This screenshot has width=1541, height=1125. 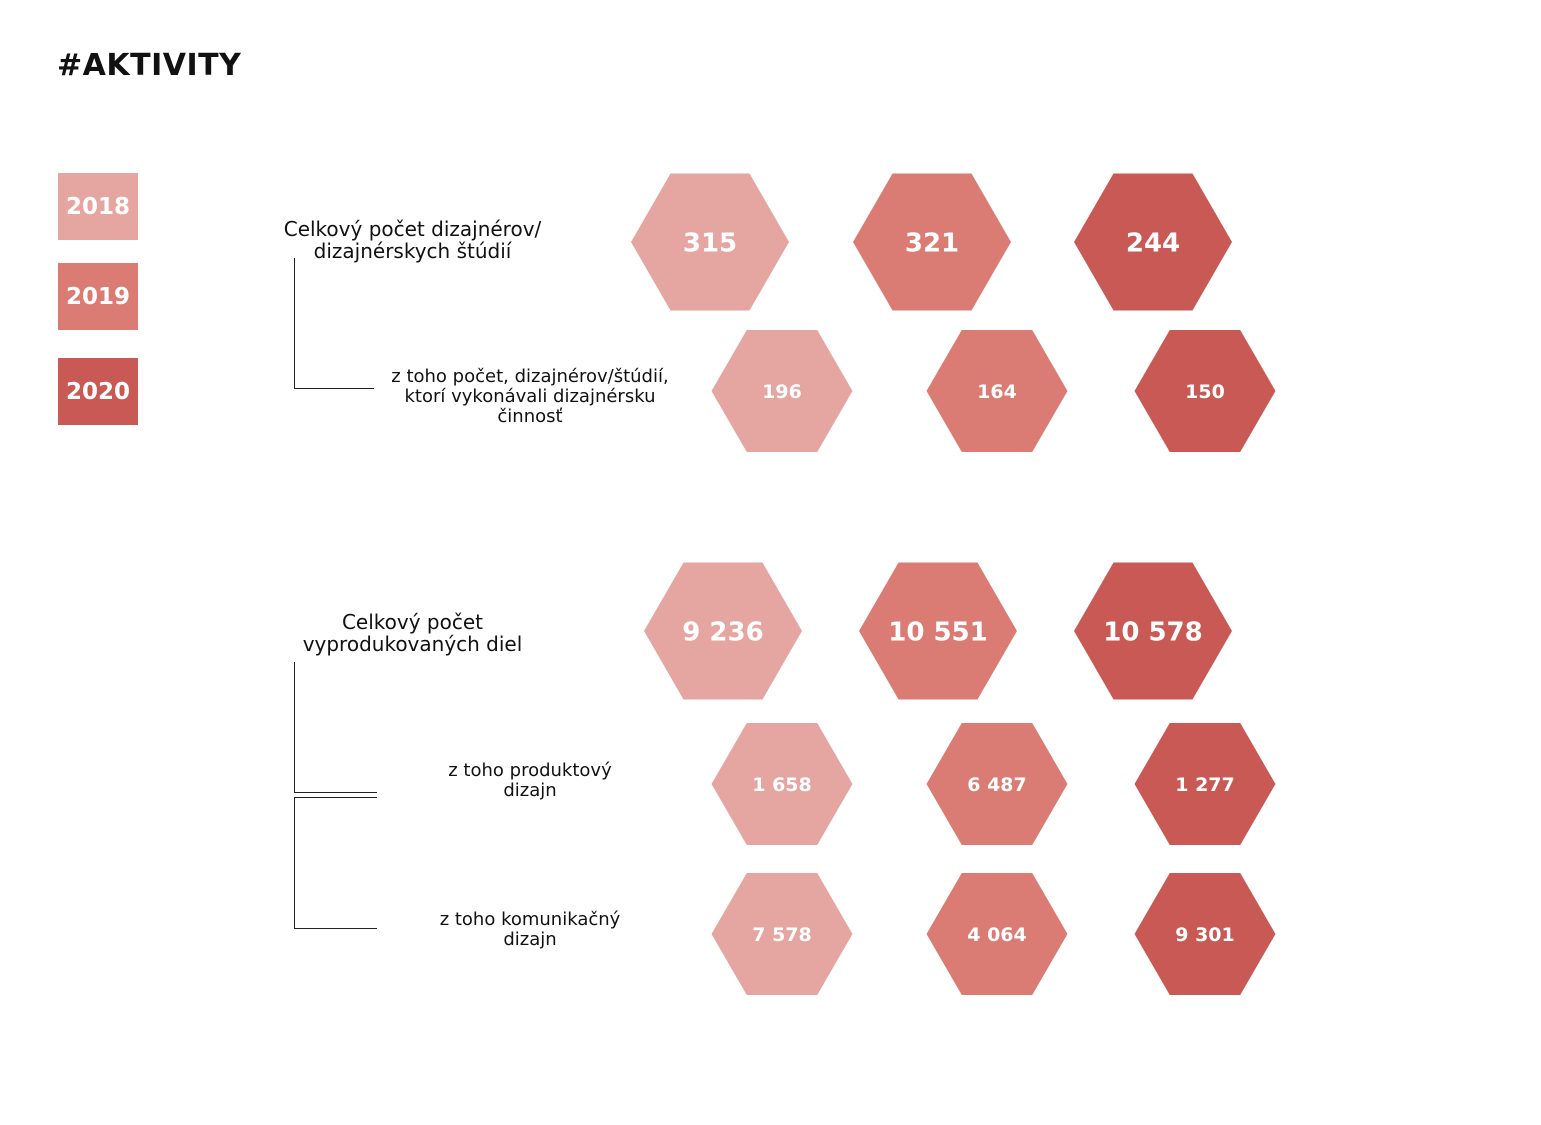 I want to click on value-label-2019-row-2: 164, so click(x=997, y=392).